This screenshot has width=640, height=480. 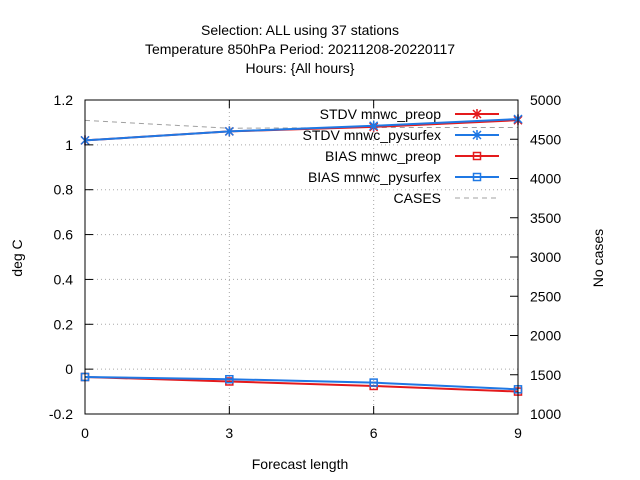 I want to click on x-tick-label: 0, so click(x=85, y=433).